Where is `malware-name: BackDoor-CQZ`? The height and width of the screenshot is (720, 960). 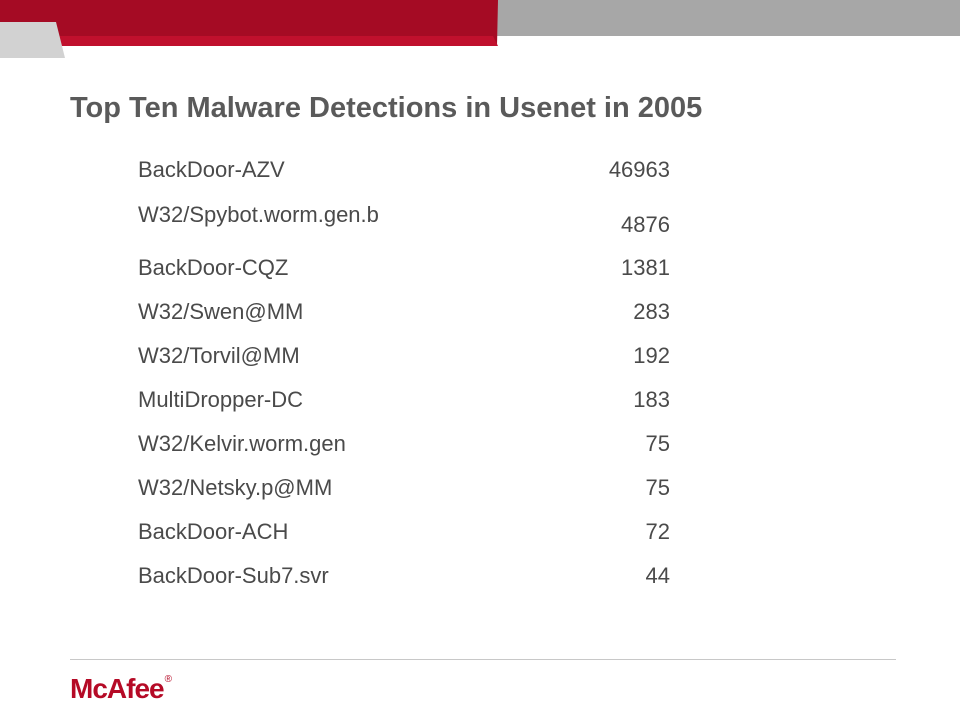
malware-name: BackDoor-CQZ is located at coordinates (213, 267).